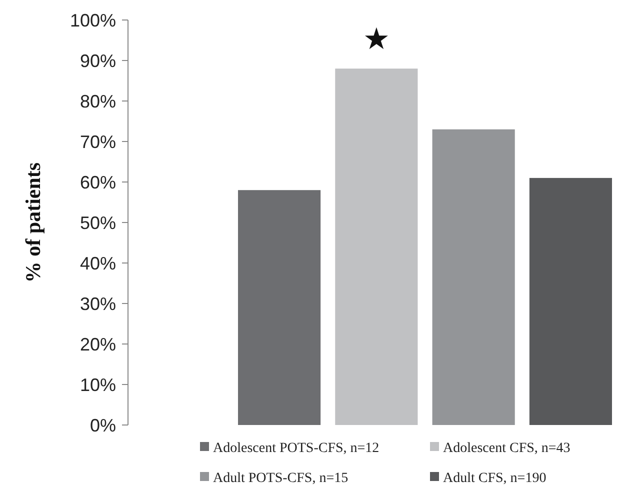 This screenshot has height=488, width=639. What do you see at coordinates (98, 101) in the screenshot?
I see `y-tick-label: 80%` at bounding box center [98, 101].